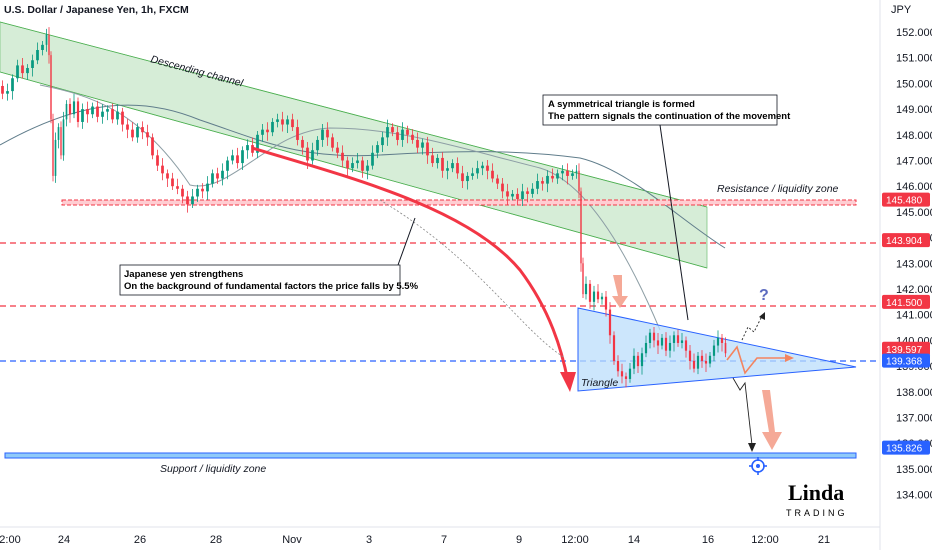 The image size is (932, 550). What do you see at coordinates (717, 349) in the screenshot?
I see `triangle-pattern` at bounding box center [717, 349].